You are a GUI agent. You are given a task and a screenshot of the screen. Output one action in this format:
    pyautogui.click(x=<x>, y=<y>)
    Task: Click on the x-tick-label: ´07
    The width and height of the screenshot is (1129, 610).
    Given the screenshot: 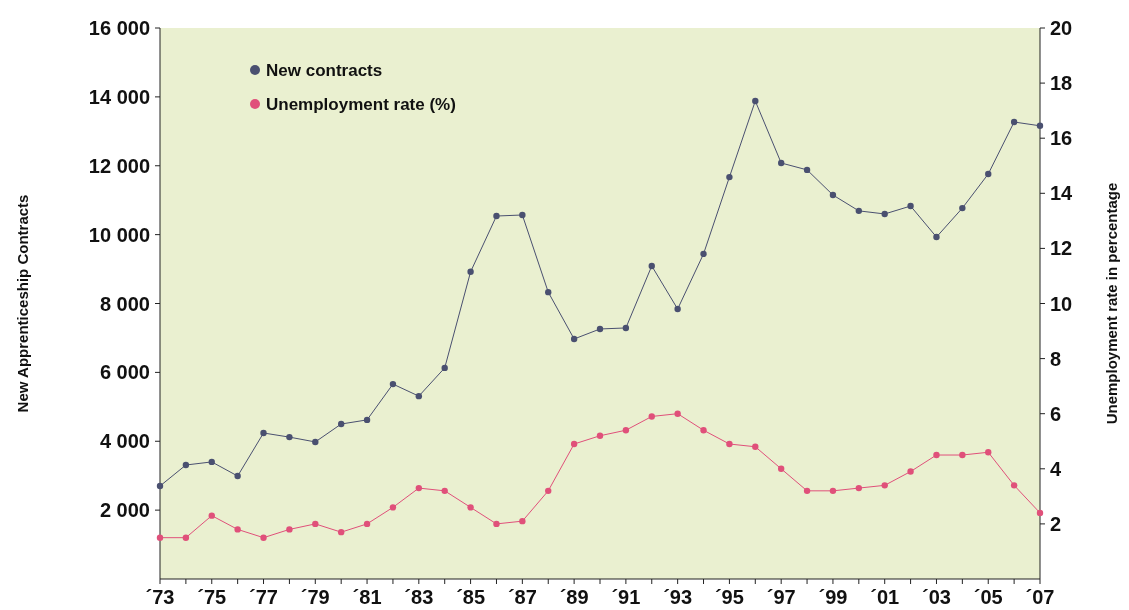 What is the action you would take?
    pyautogui.click(x=1040, y=597)
    